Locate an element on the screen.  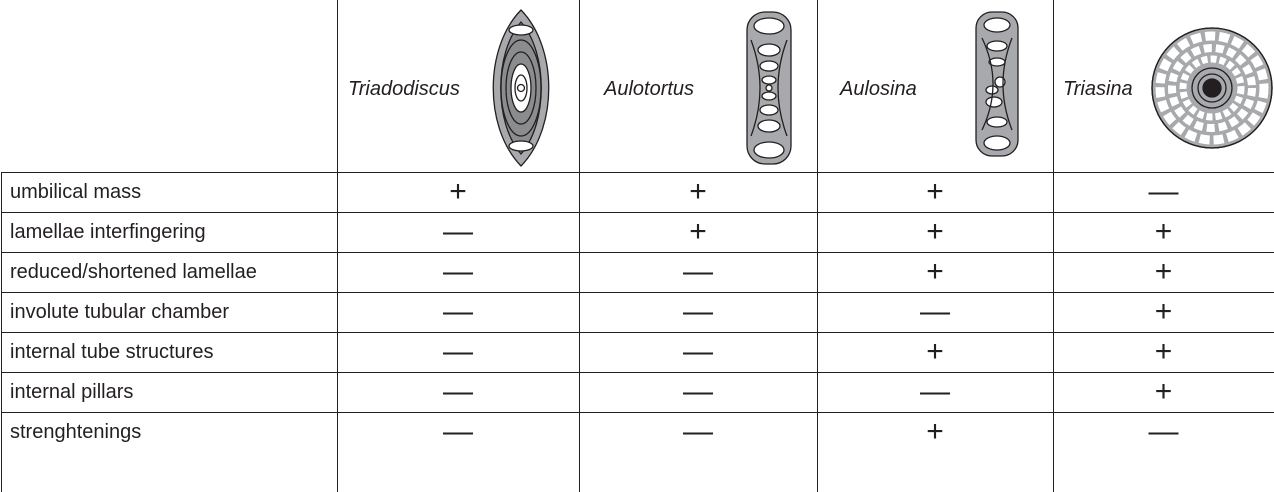
row-label: internal tube structures is located at coordinates (112, 352).